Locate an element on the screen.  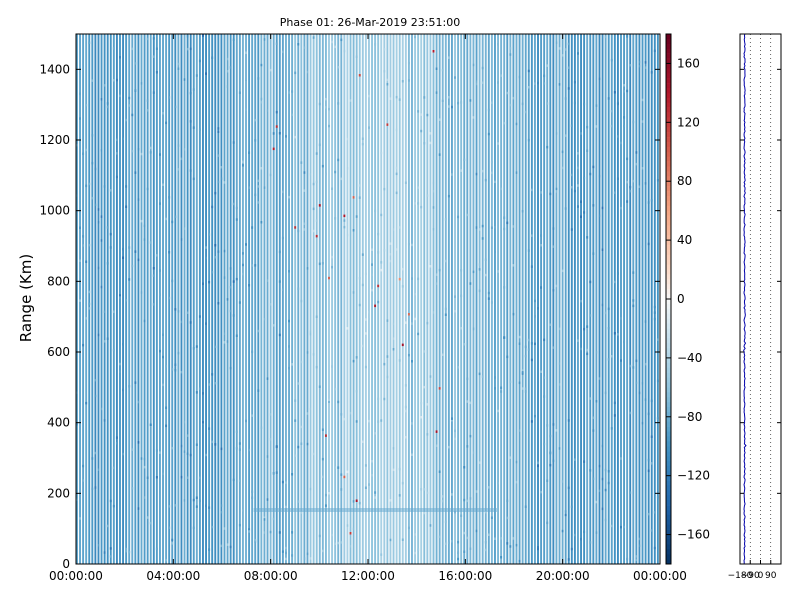
x-tick-label: 08:00:00 is located at coordinates (271, 576).